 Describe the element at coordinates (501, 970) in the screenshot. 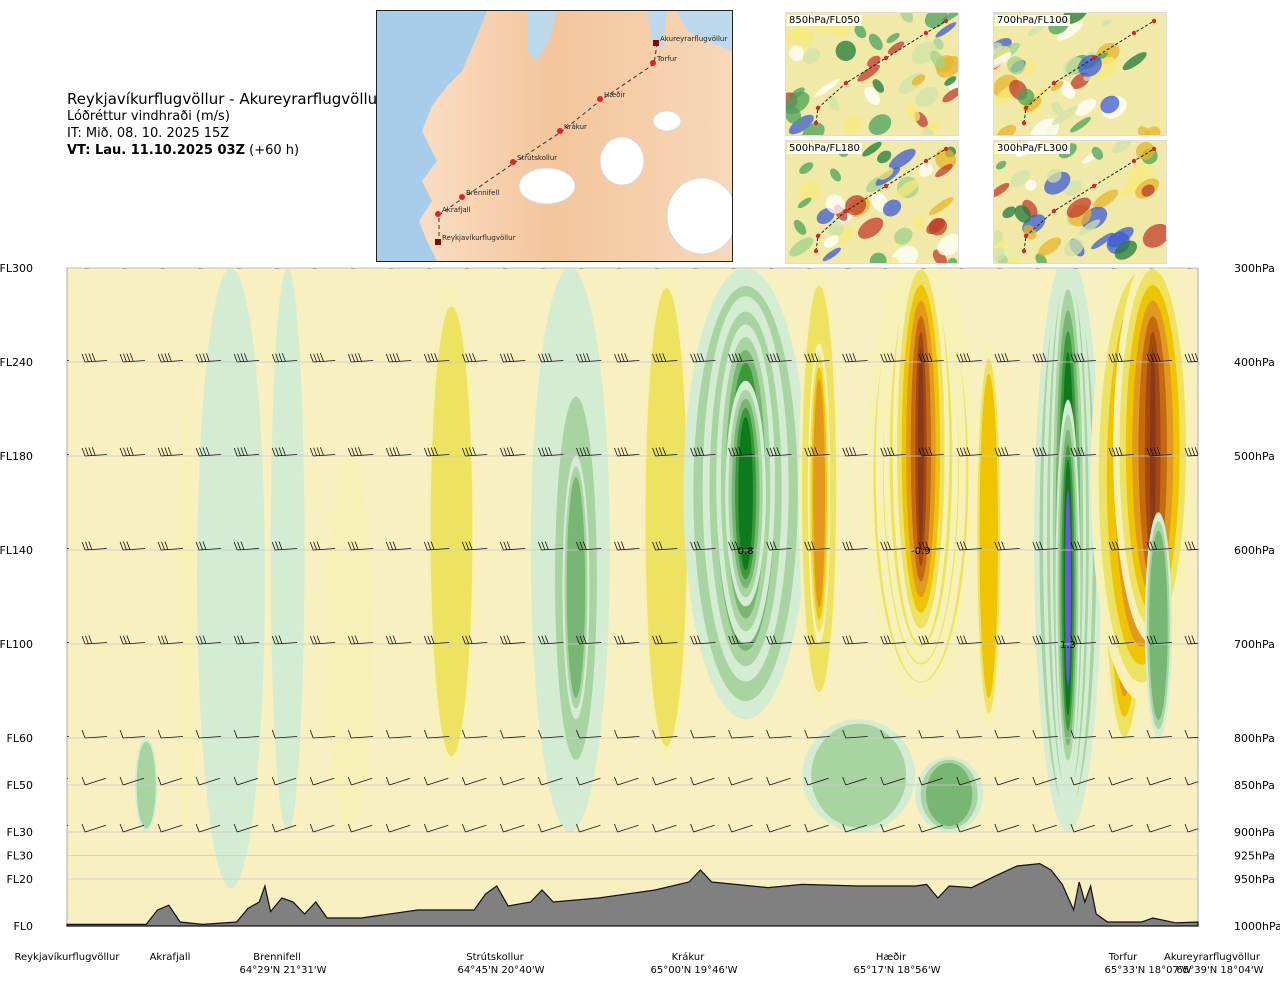

I see `waypoint-coordinate: 64°45'N 20°40'W` at that location.